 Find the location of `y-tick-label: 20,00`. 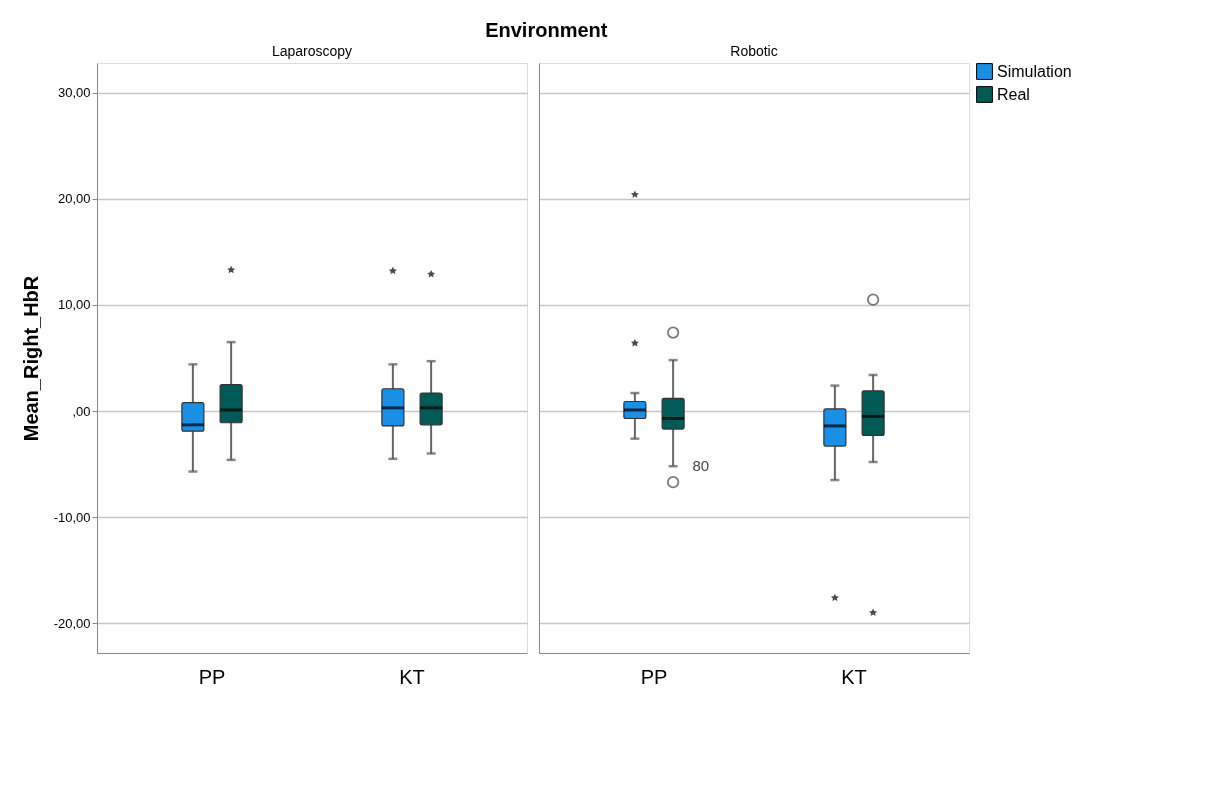

y-tick-label: 20,00 is located at coordinates (74, 199).